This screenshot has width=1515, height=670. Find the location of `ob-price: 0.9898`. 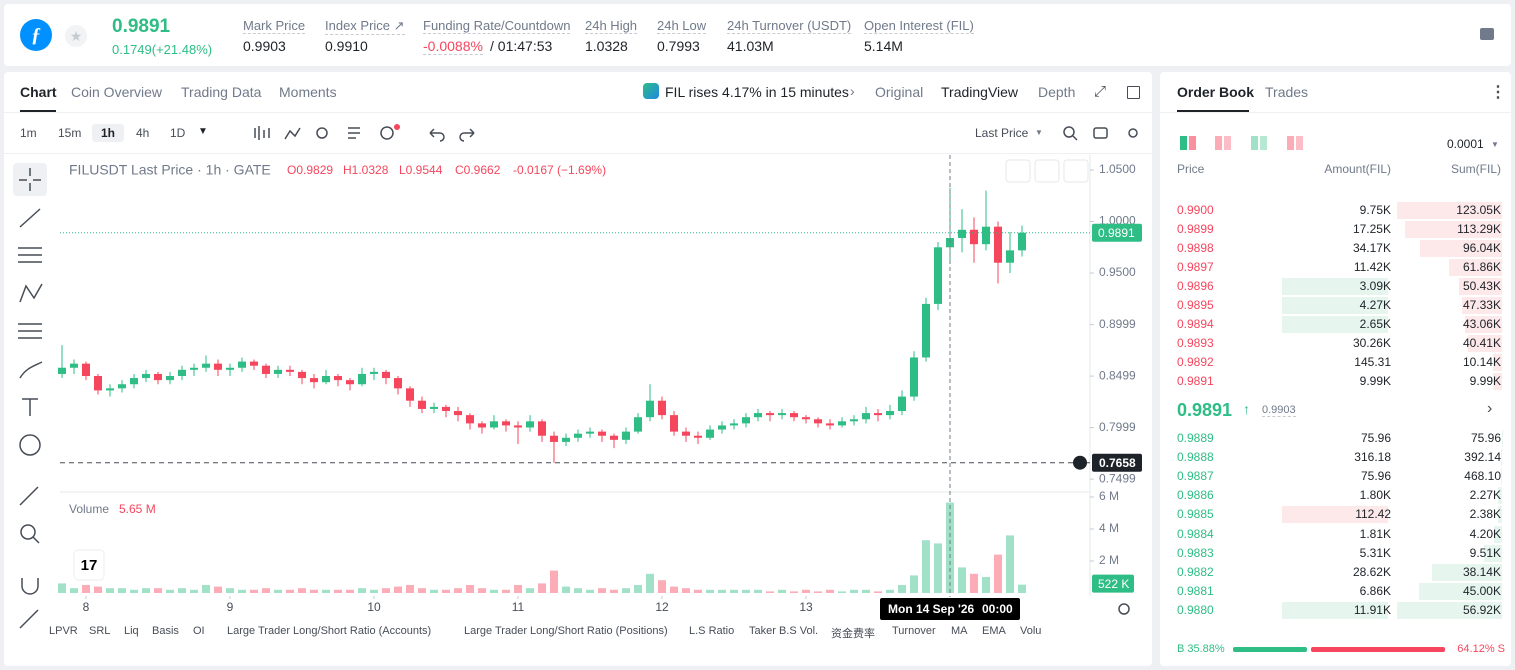

ob-price: 0.9898 is located at coordinates (1195, 248).